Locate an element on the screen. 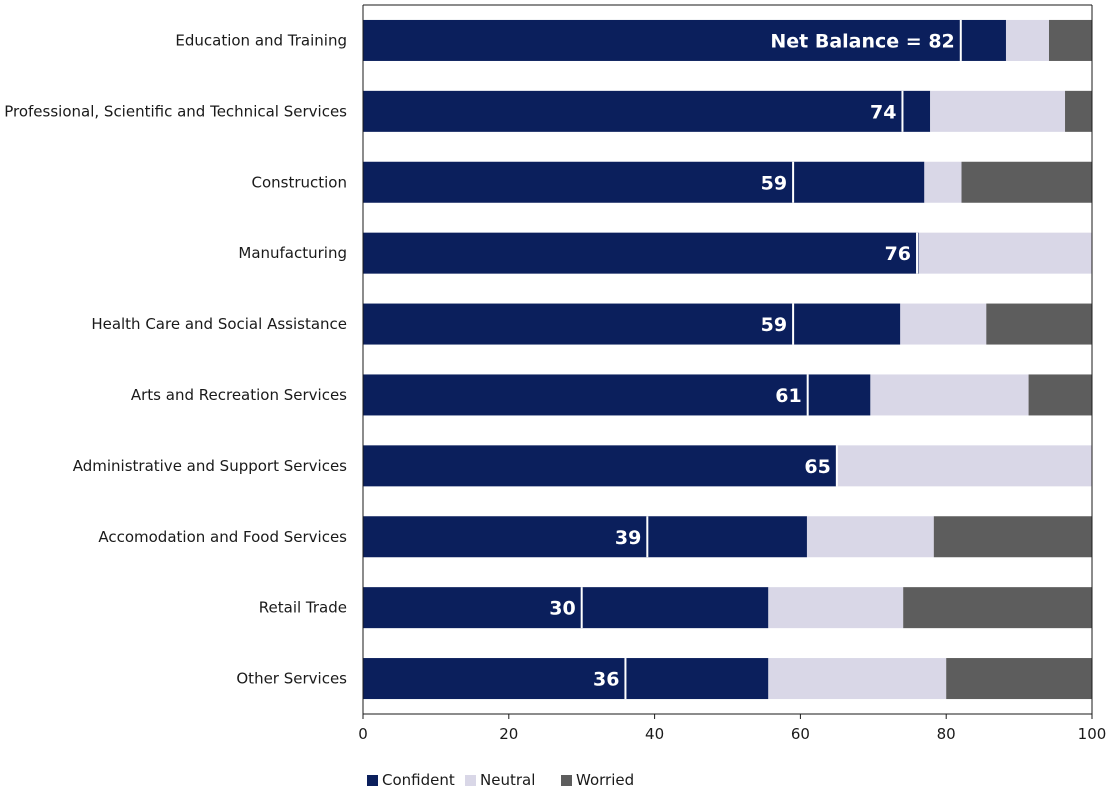  category-label-3: Manufacturing is located at coordinates (292, 253).